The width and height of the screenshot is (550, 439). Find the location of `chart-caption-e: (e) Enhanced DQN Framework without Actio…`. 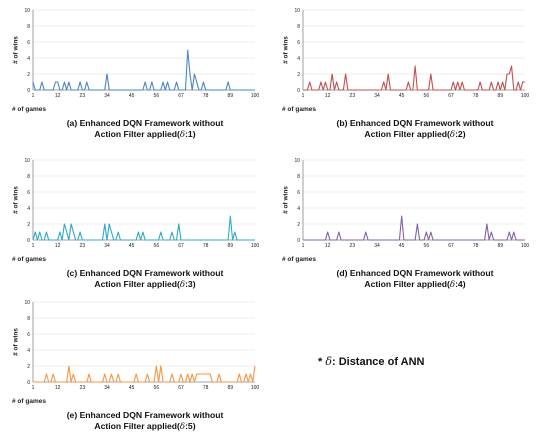

chart-caption-e: (e) Enhanced DQN Framework without Actio… is located at coordinates (145, 421).